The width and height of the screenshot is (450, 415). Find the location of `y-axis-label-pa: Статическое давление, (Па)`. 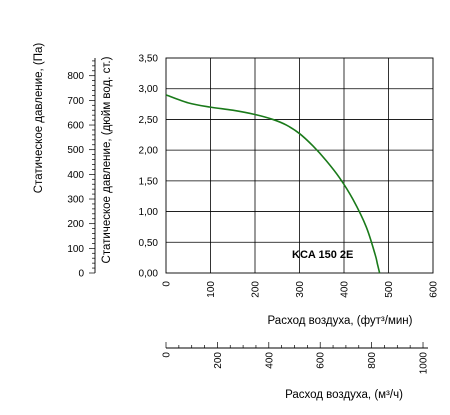

y-axis-label-pa: Статическое давление, (Па) is located at coordinates (39, 118).